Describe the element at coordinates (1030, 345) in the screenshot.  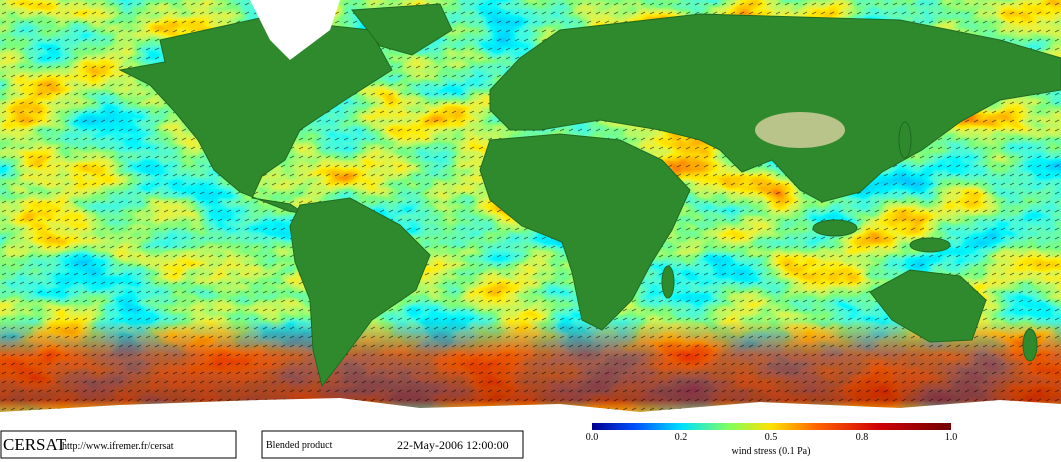
I see `new-zealand` at that location.